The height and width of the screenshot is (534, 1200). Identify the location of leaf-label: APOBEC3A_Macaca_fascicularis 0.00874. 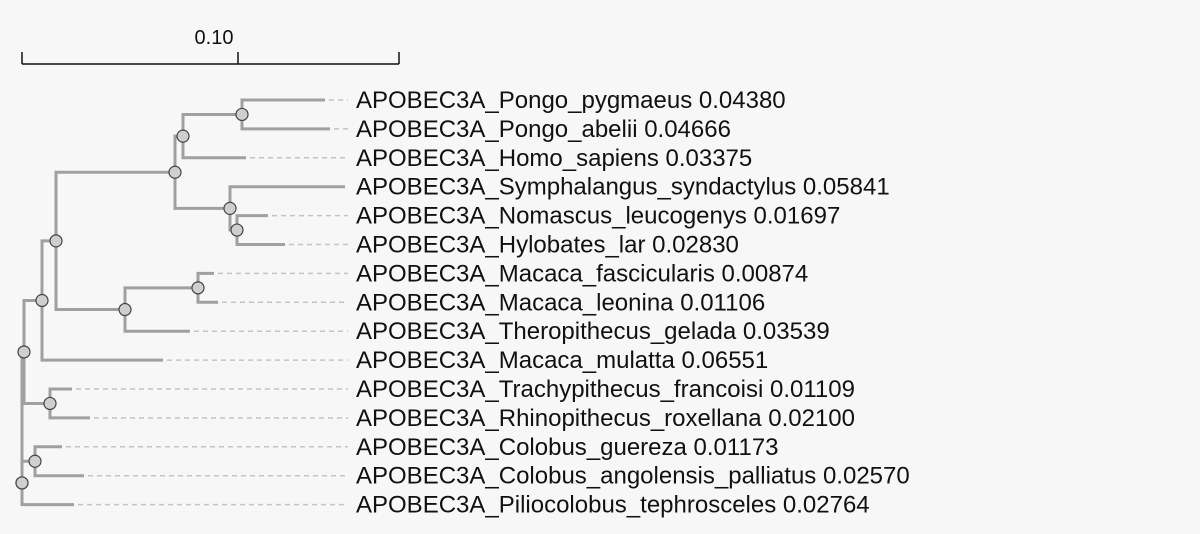
(582, 273).